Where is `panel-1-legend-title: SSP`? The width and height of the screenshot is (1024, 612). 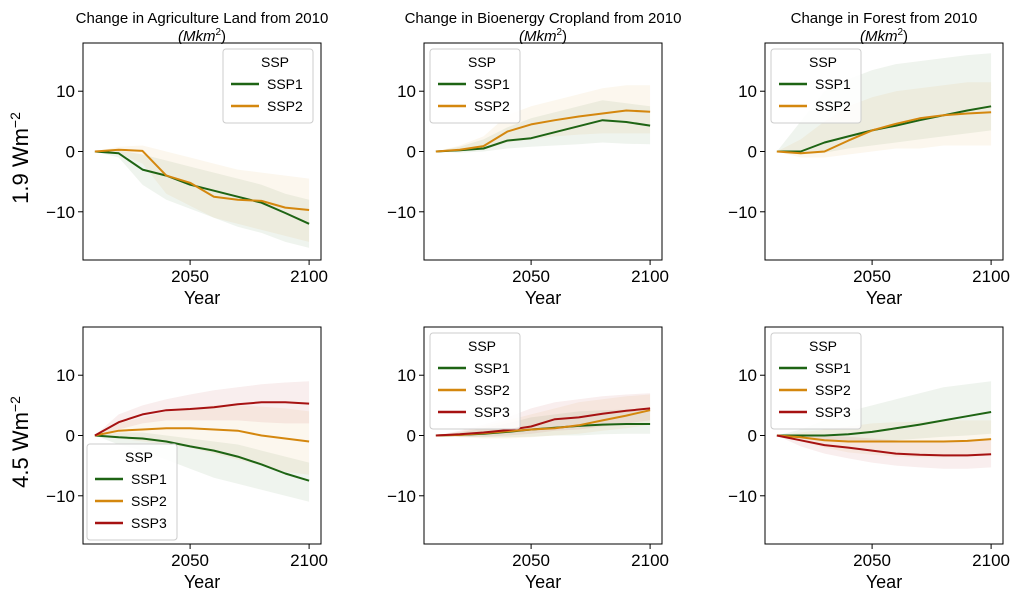 panel-1-legend-title: SSP is located at coordinates (275, 62).